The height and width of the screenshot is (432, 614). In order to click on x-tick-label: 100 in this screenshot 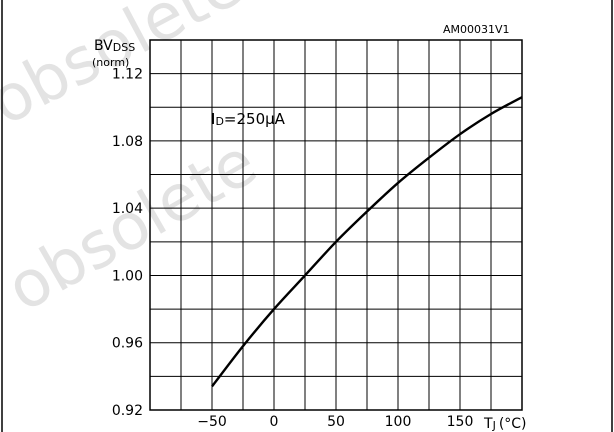, I will do `click(398, 422)`.